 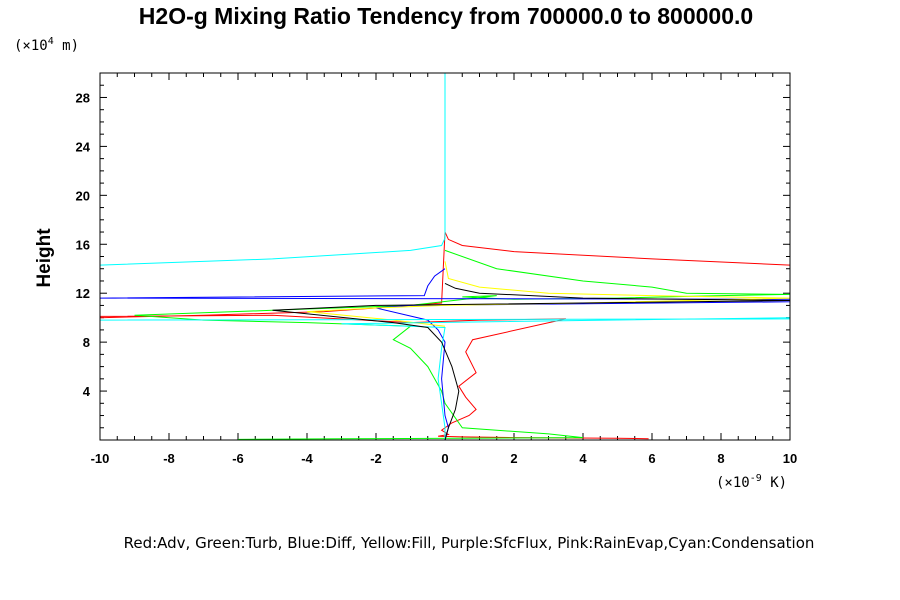 I want to click on y-tick-label: 4, so click(x=87, y=391).